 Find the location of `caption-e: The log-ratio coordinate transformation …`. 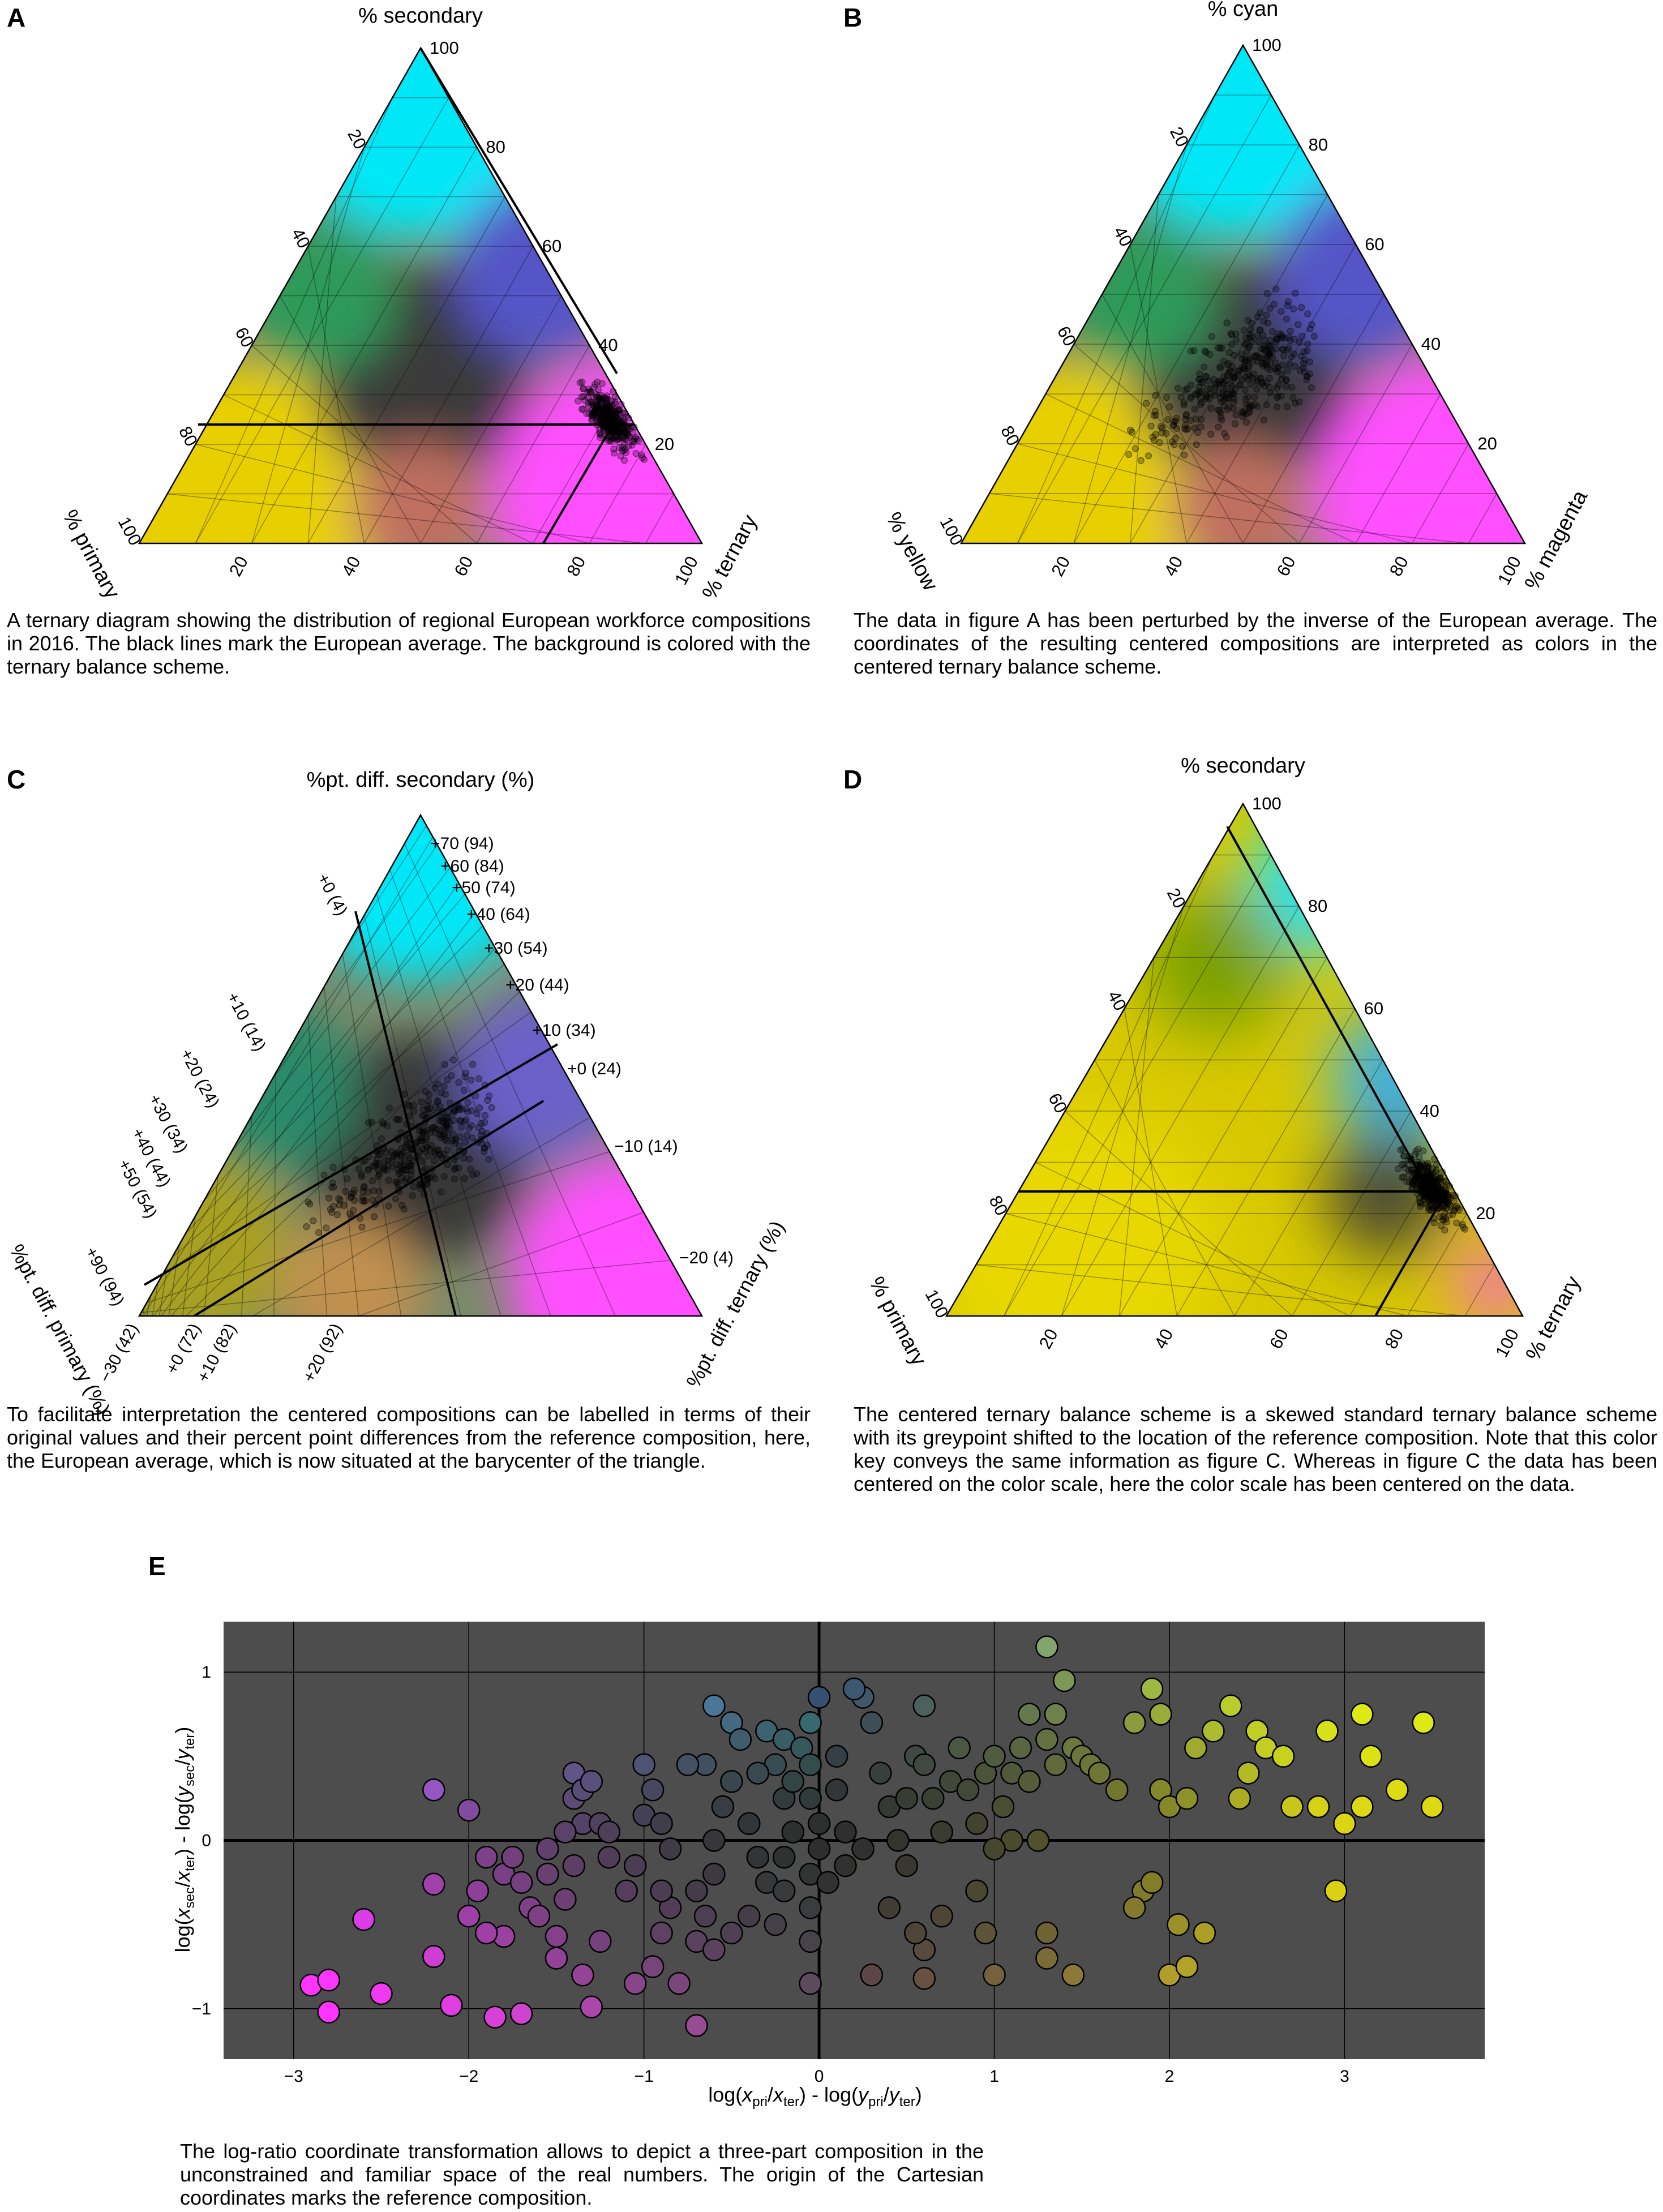

caption-e: The log-ratio coordinate transformation … is located at coordinates (582, 2174).